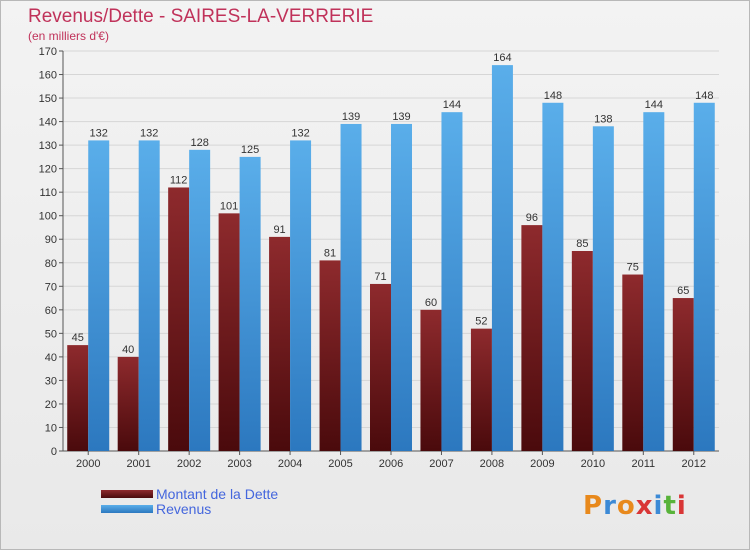 This screenshot has width=750, height=550. I want to click on data-label-debt: 65, so click(683, 291).